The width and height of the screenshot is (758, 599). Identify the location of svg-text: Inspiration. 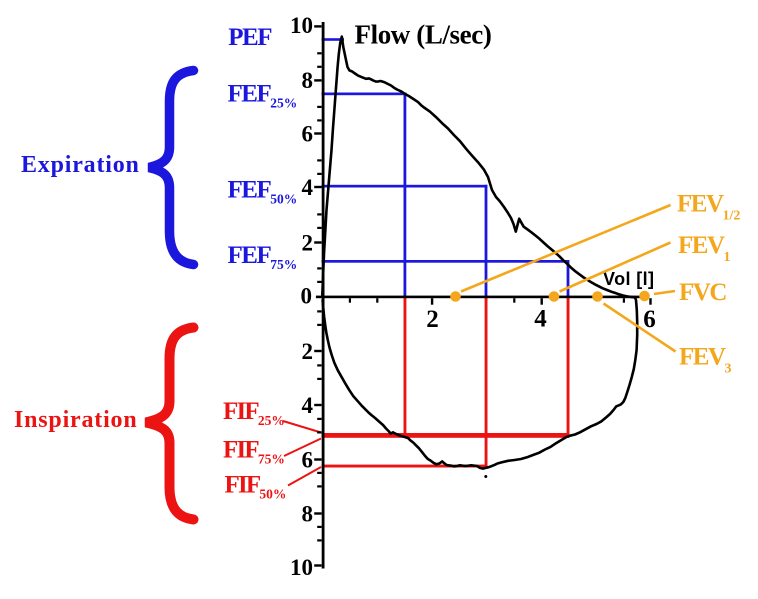
(76, 420).